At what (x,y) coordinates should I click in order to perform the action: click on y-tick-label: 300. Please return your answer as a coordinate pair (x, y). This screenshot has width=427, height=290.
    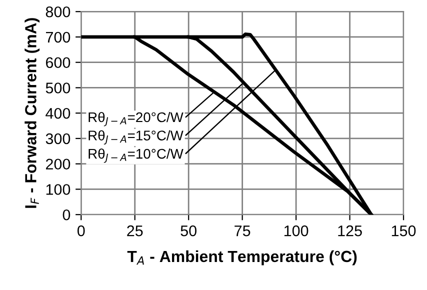
    Looking at the image, I should click on (58, 138).